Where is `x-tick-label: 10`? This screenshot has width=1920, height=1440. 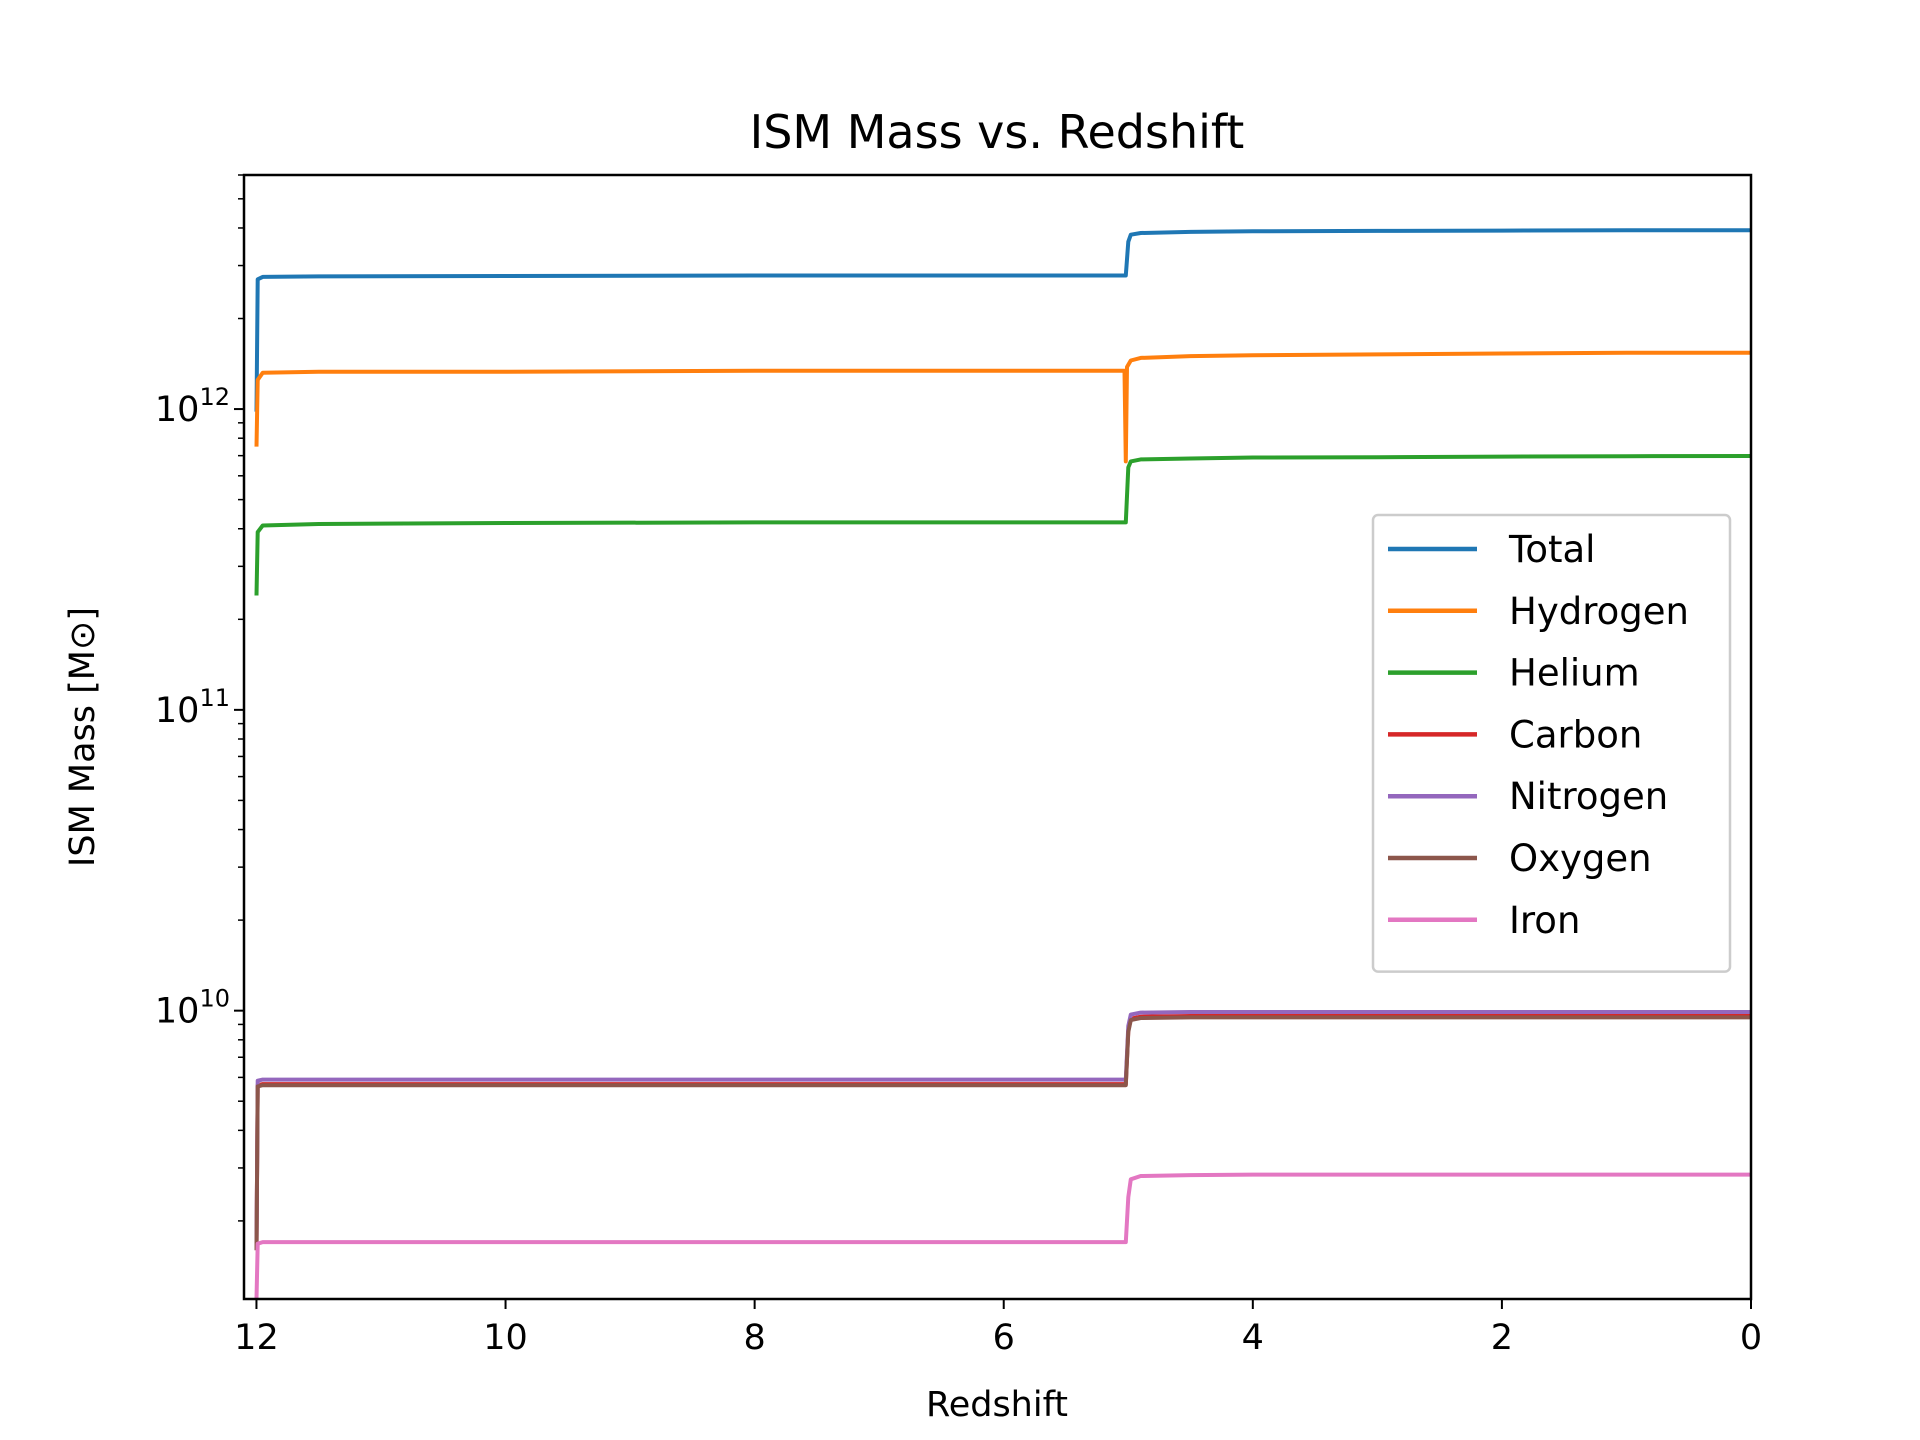 x-tick-label: 10 is located at coordinates (505, 1338).